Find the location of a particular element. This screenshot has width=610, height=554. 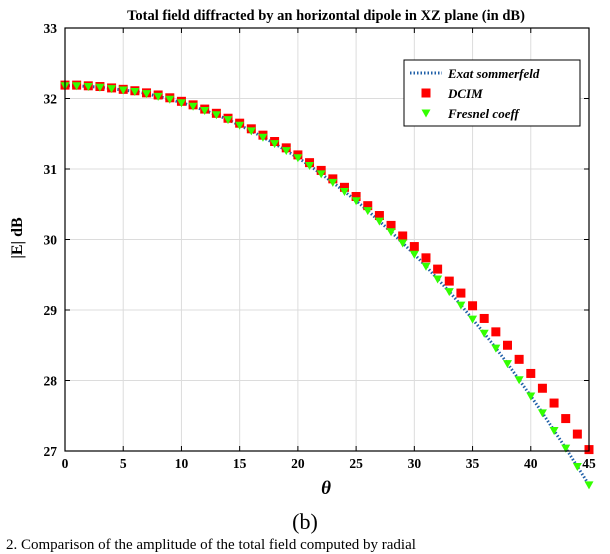

legend-label: Fresnel coeff is located at coordinates (484, 113).